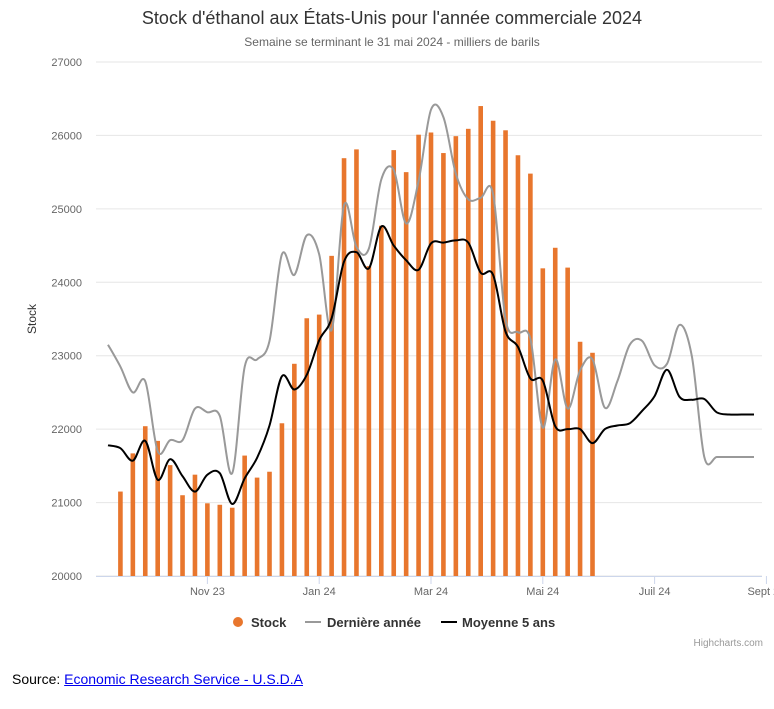 Image resolution: width=774 pixels, height=709 pixels. What do you see at coordinates (269, 622) in the screenshot?
I see `legend-label: Stock` at bounding box center [269, 622].